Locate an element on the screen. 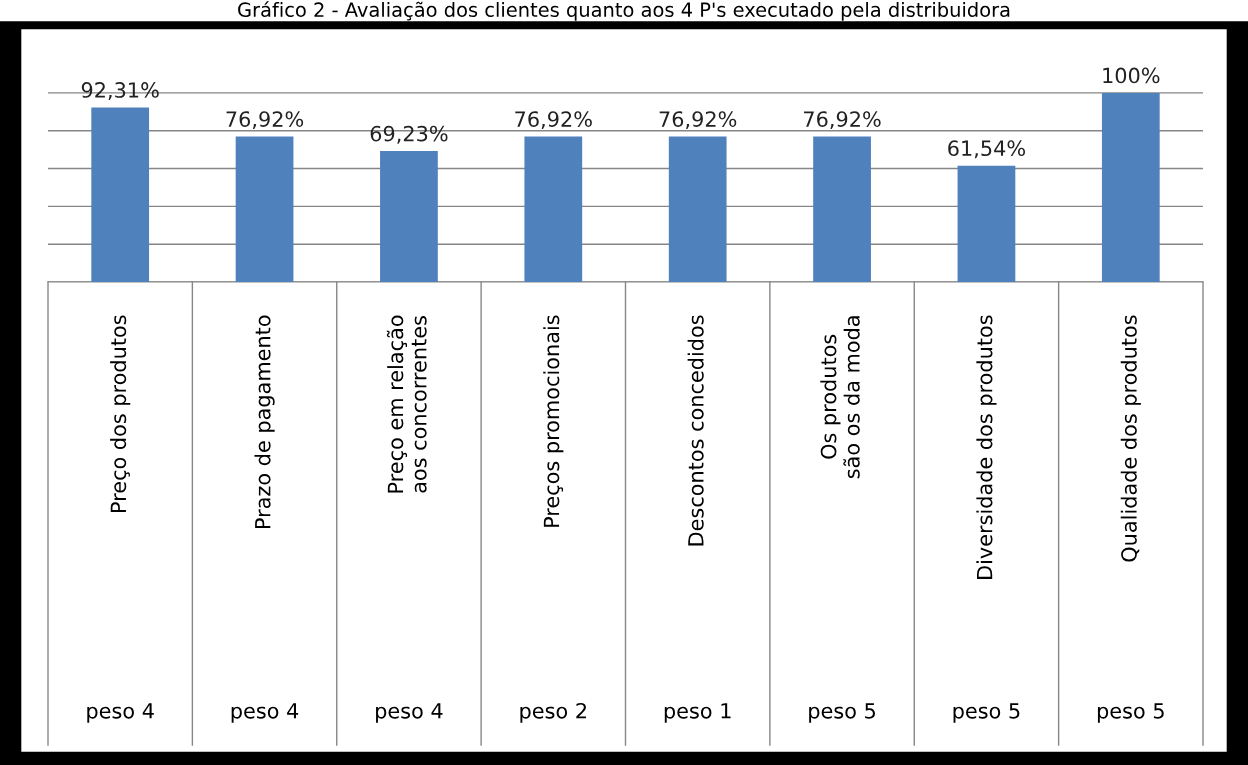  chart-title: Gráfico 2 - Avaliação dos clientes quanto aos 4 P's executado pela distribuidora is located at coordinates (624, 11).